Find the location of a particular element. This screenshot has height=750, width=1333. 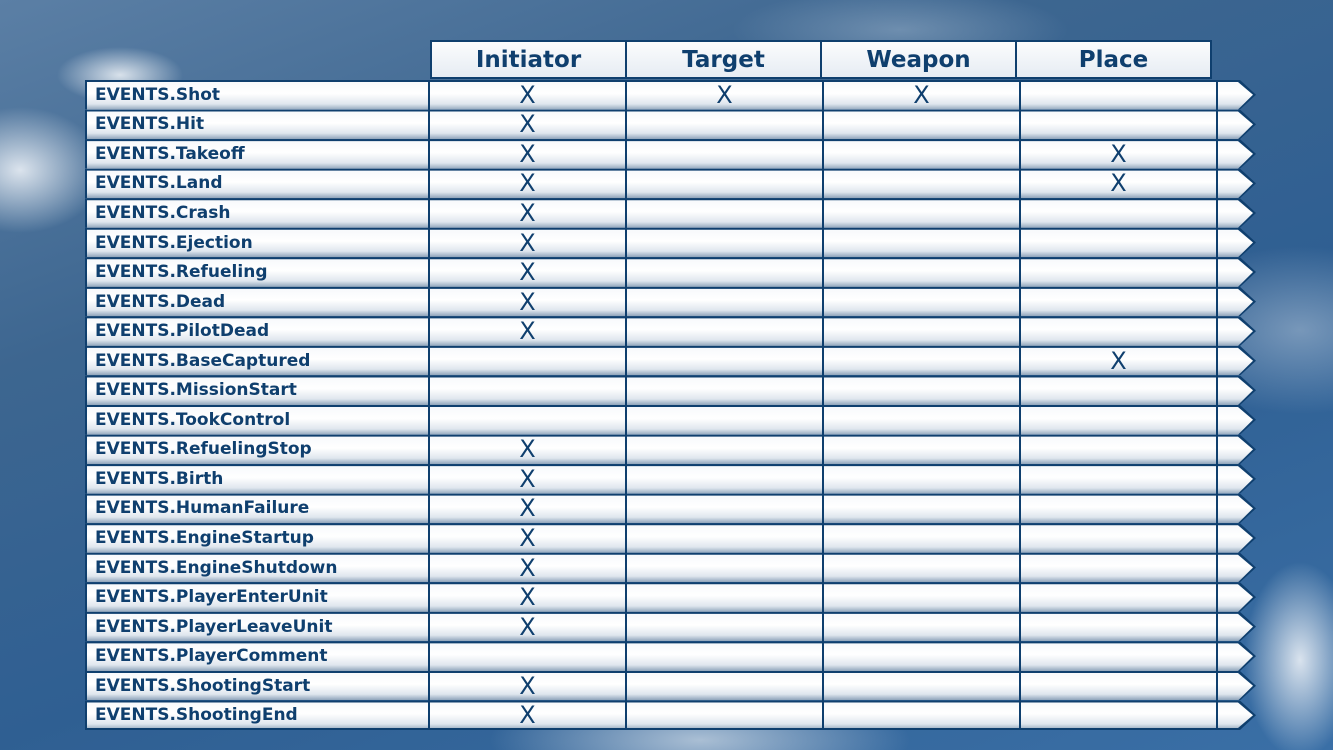

table-row: EVENTS.PlayerComment is located at coordinates (670, 656).